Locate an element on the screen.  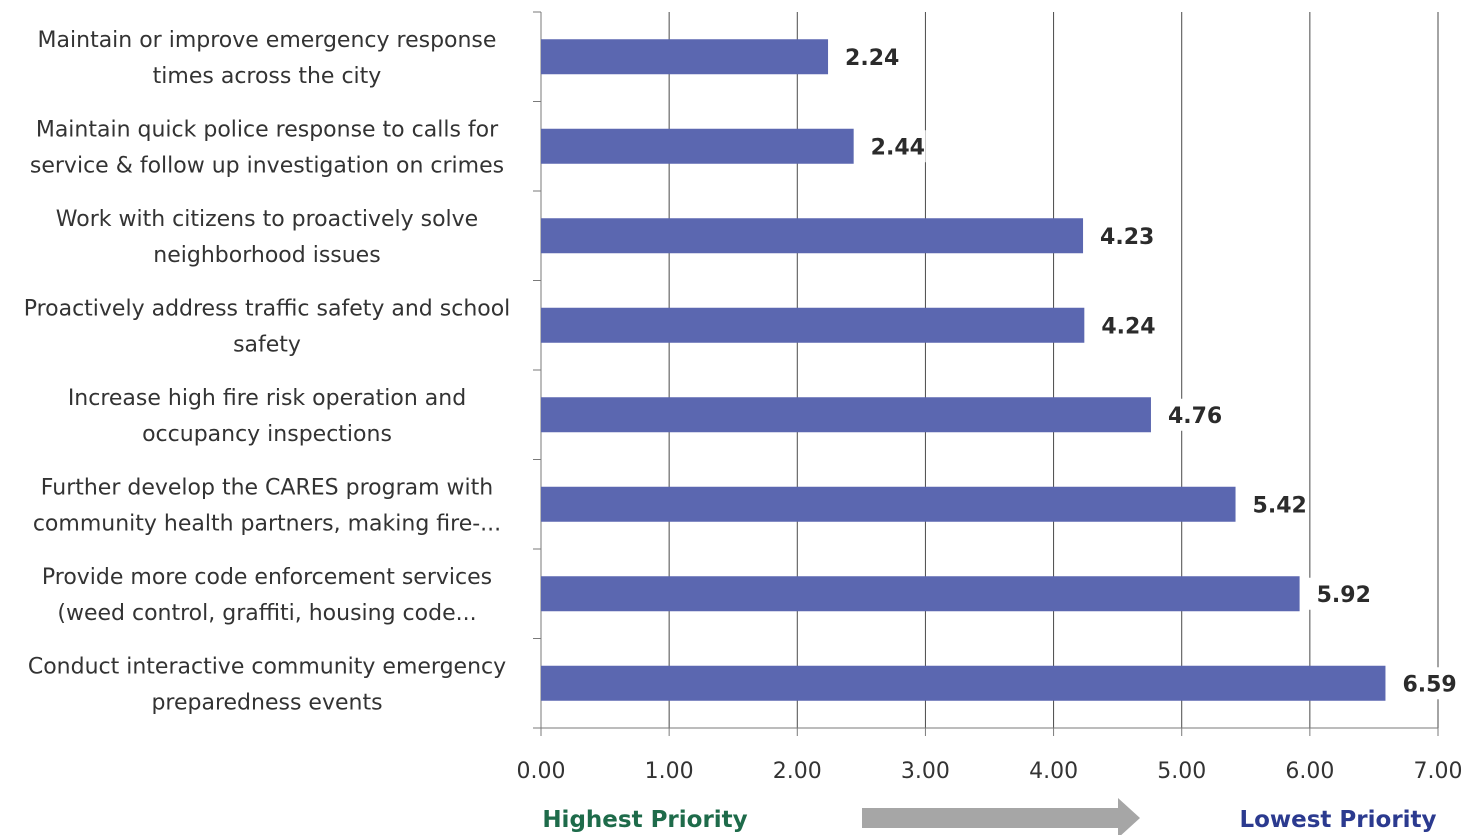
data-label: 5.42 is located at coordinates (1280, 505).